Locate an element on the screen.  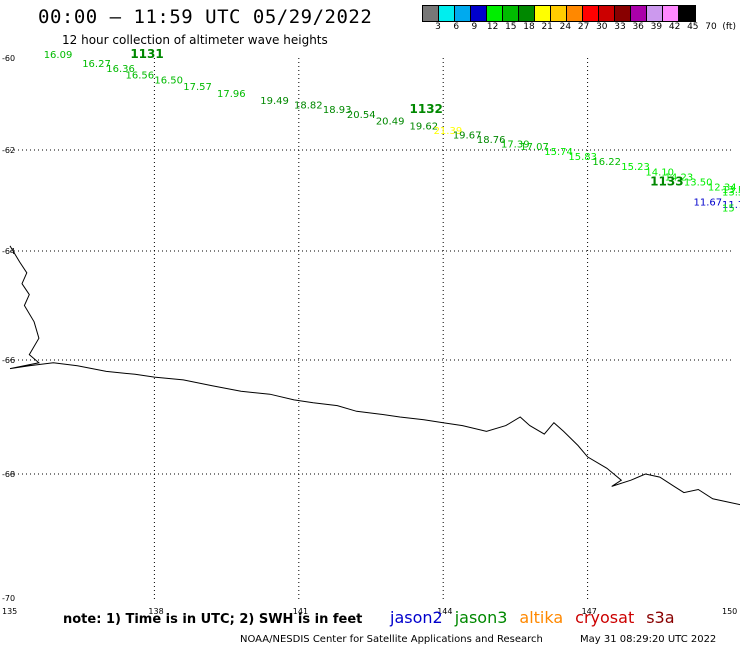
color-scale-label: 24 is located at coordinates (565, 27).